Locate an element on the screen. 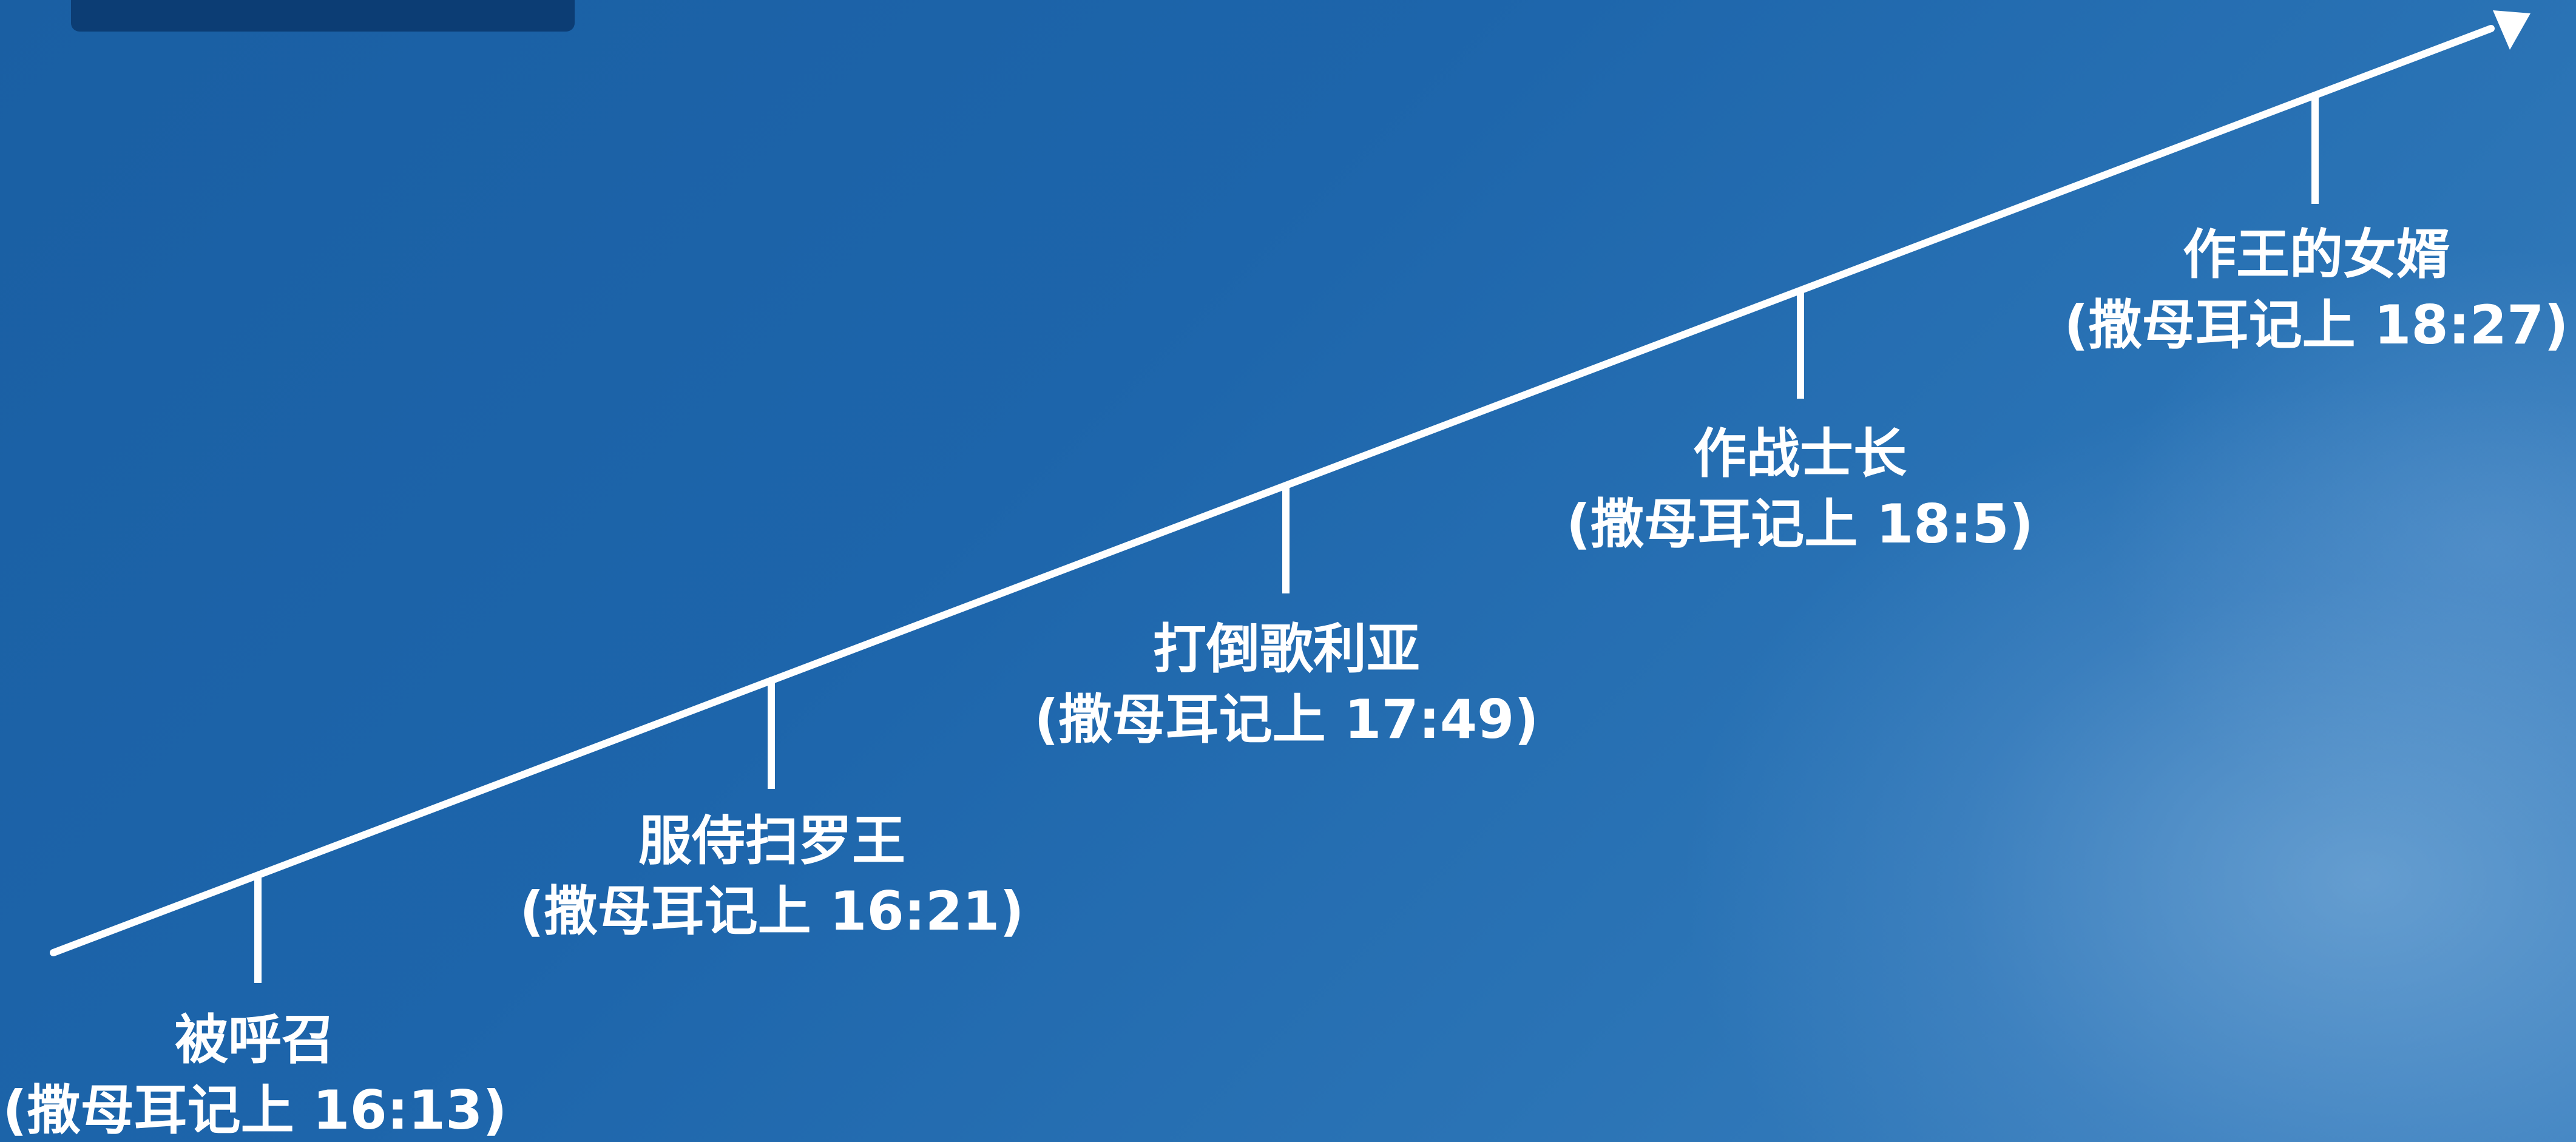 This screenshot has height=1142, width=2576. event-reference: (撒母耳记上 16:13) is located at coordinates (254, 1110).